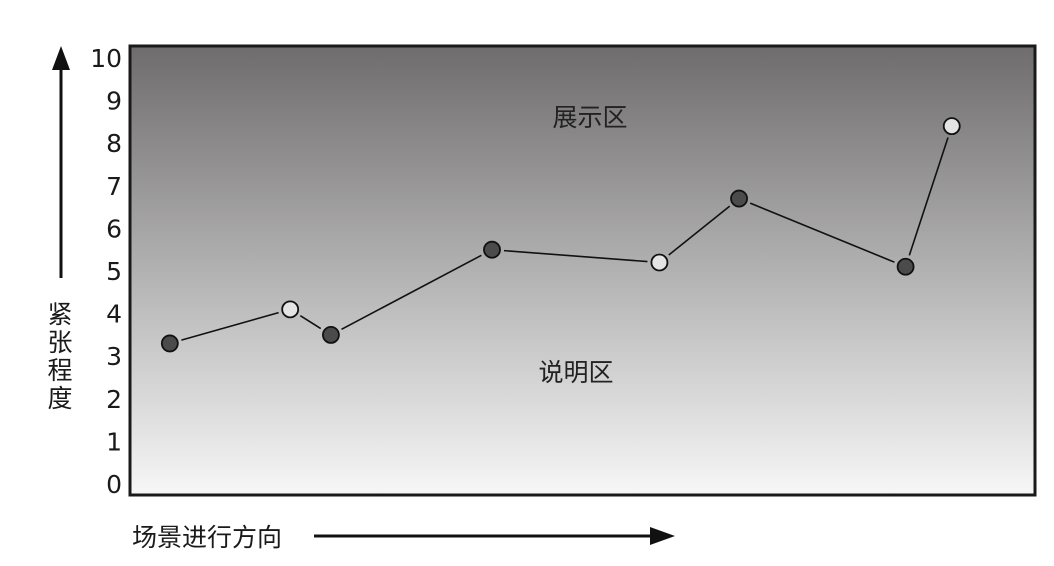 Image resolution: width=1054 pixels, height=566 pixels. Describe the element at coordinates (114, 314) in the screenshot. I see `y-tick-label: 4` at that location.